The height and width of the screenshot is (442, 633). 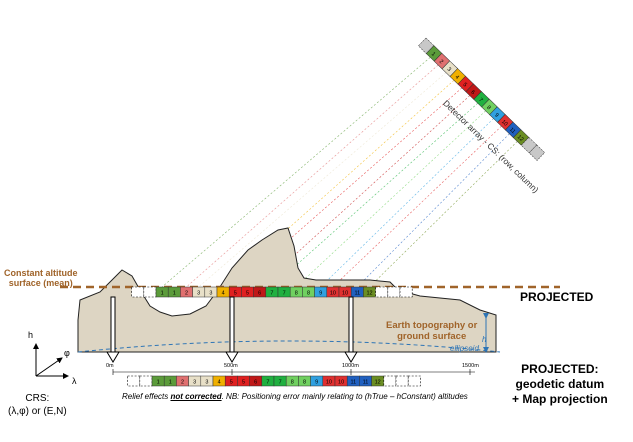 What do you see at coordinates (560, 369) in the screenshot?
I see `projected-geodetic-line1: PROJECTED:` at bounding box center [560, 369].